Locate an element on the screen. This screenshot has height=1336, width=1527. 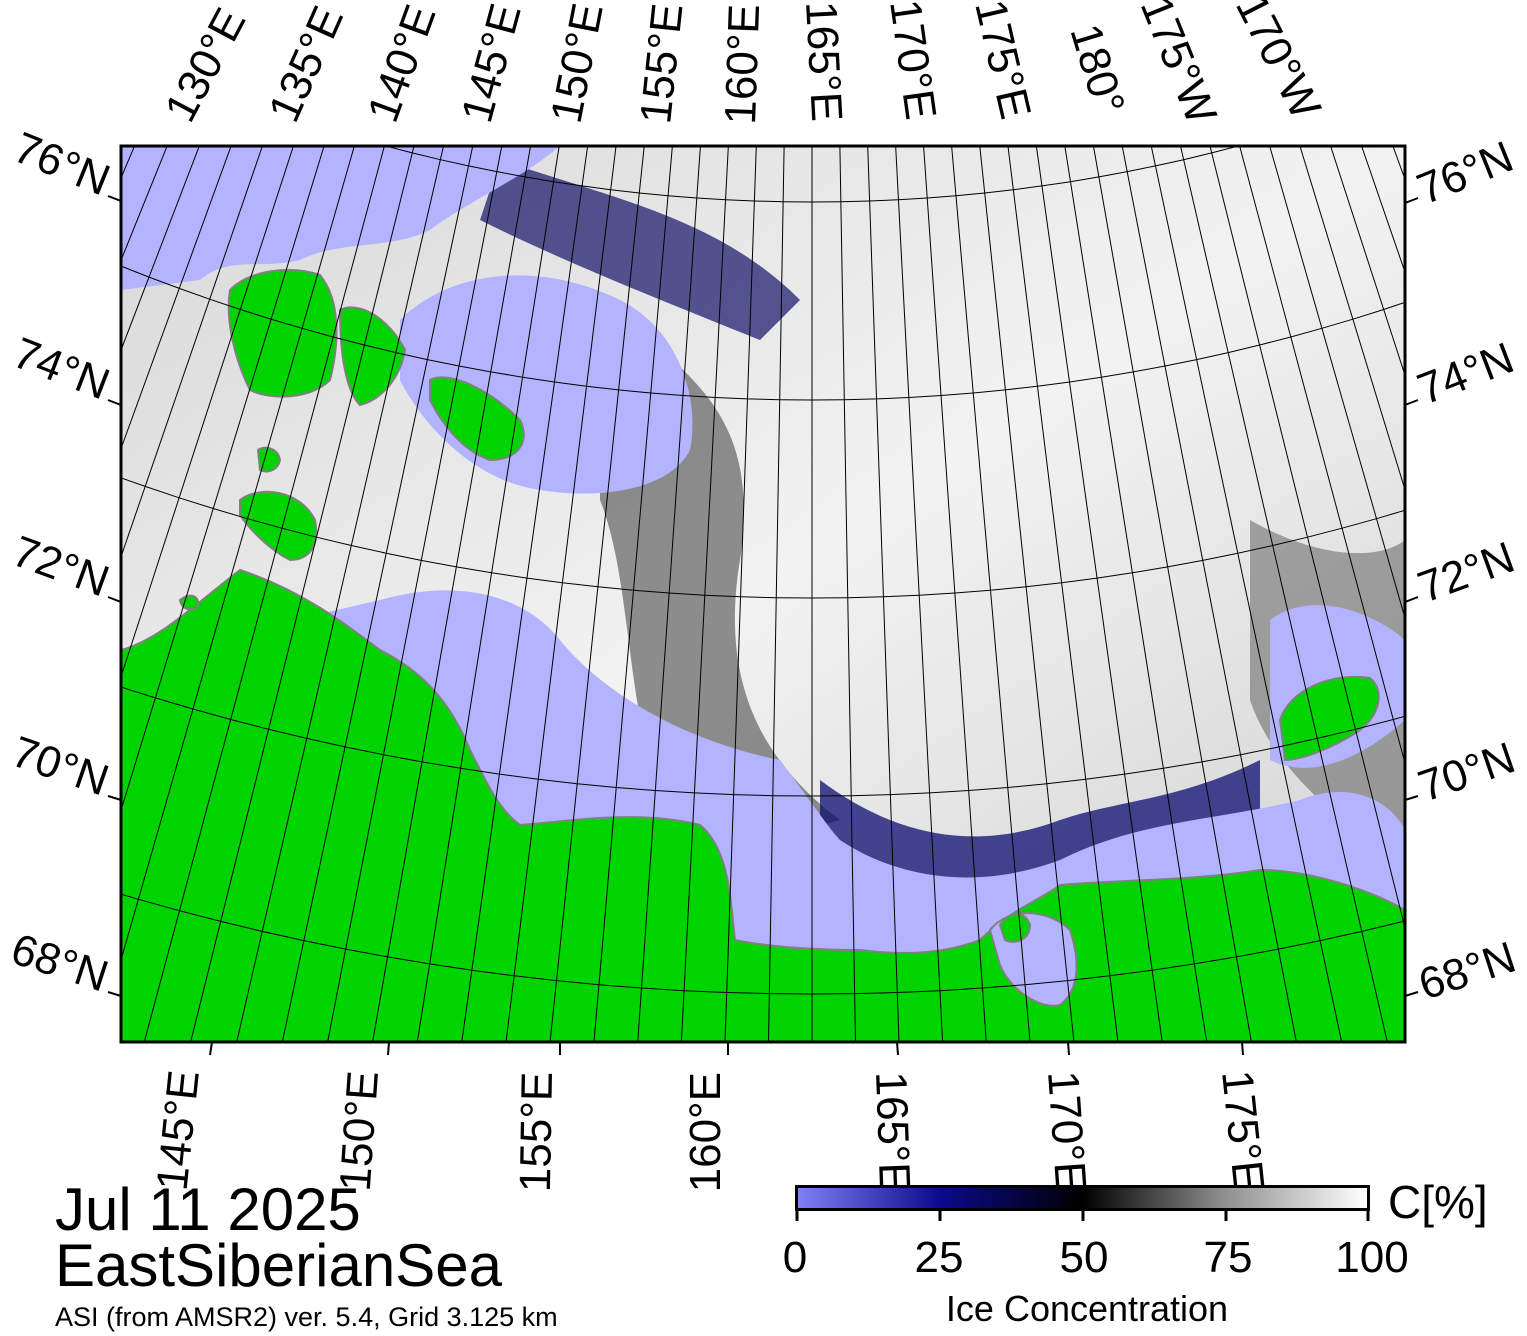
ice-concentration-colorbar is located at coordinates (1082, 1198).